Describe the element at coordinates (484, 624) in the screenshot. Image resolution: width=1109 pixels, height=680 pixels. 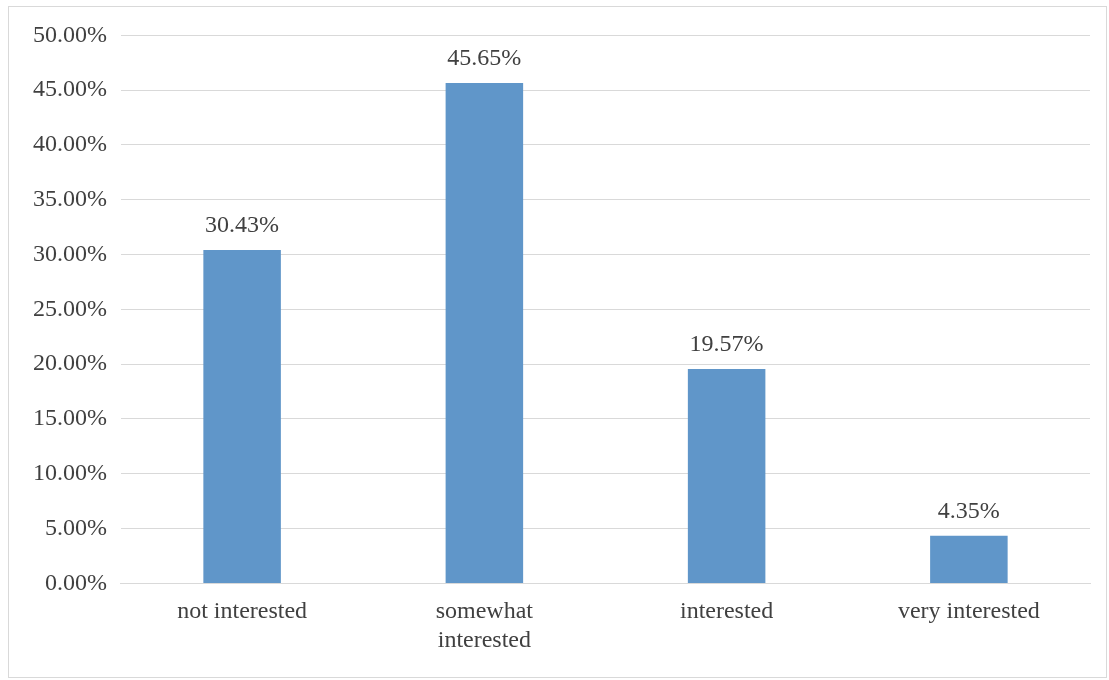
I see `x-tick-label: somewhat interested` at that location.